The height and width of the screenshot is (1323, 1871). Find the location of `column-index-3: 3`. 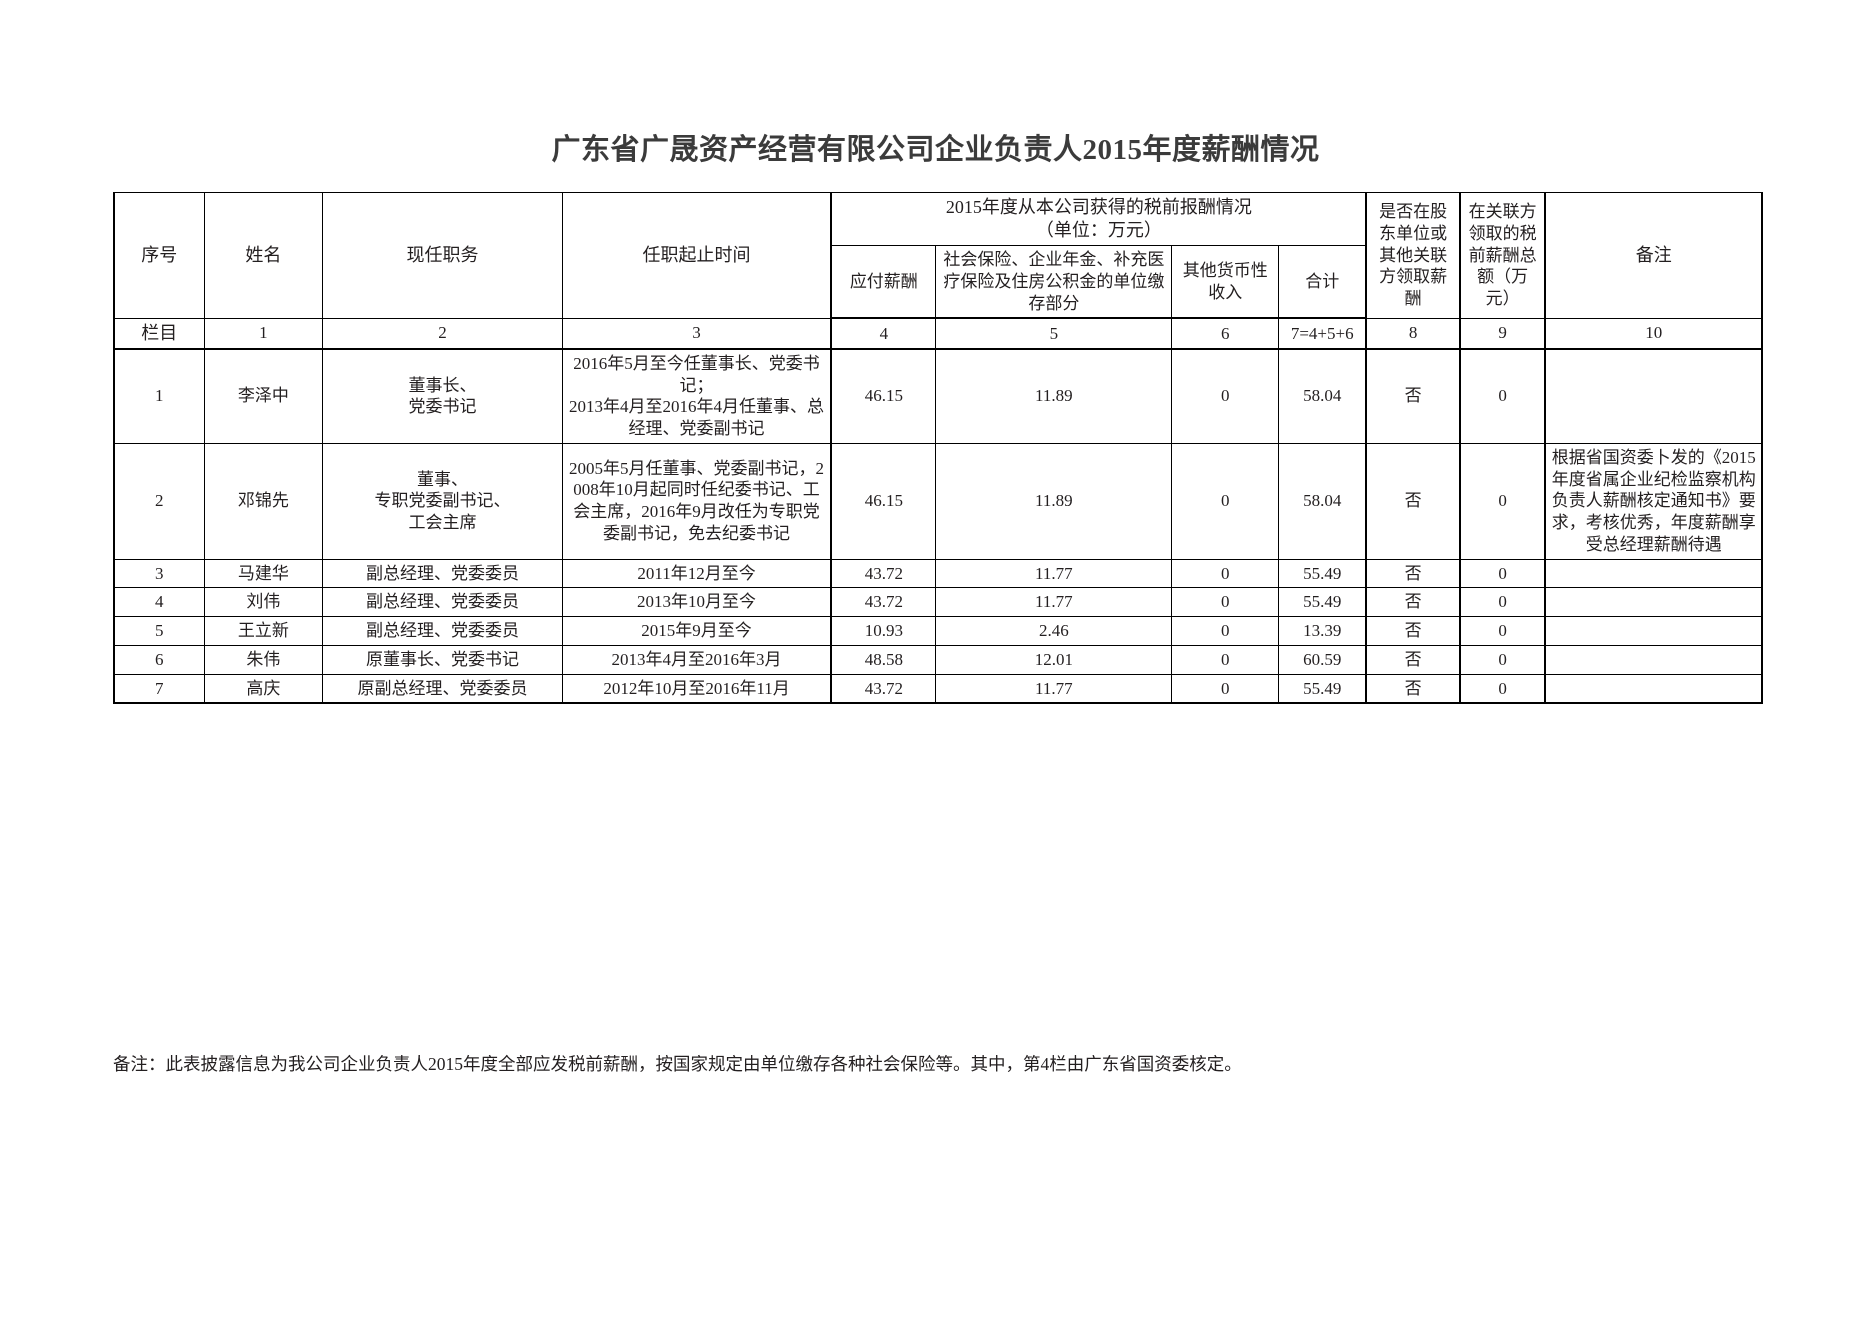

column-index-3: 3 is located at coordinates (697, 333).